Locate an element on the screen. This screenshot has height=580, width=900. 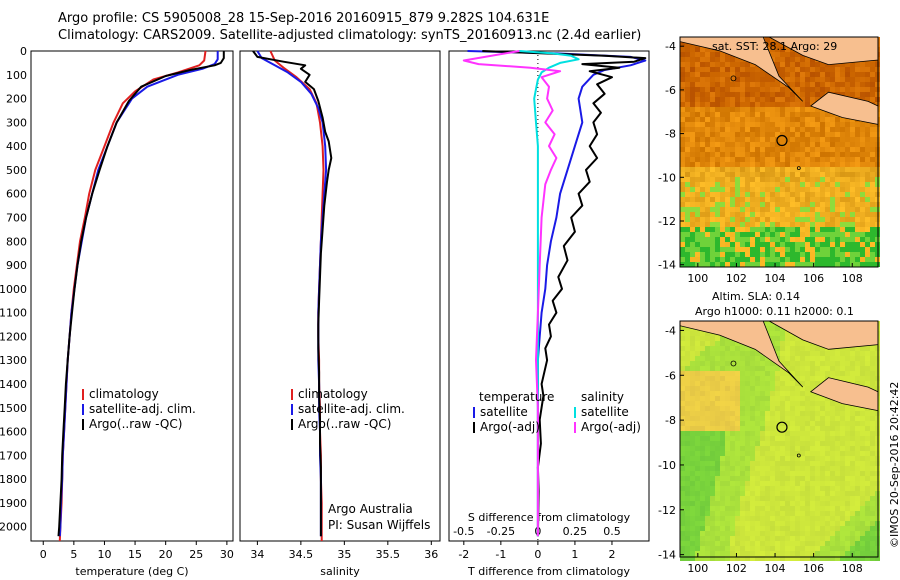
map1-title: sat. SST: 28.1 Argo: 29 is located at coordinates (775, 46).